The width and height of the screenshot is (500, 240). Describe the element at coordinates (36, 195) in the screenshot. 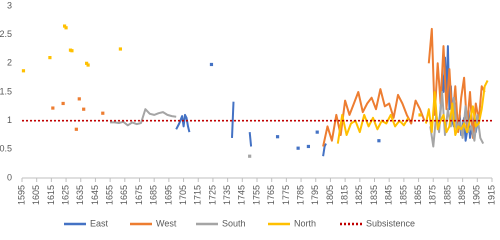

I see `x-tick-label: 1605` at that location.